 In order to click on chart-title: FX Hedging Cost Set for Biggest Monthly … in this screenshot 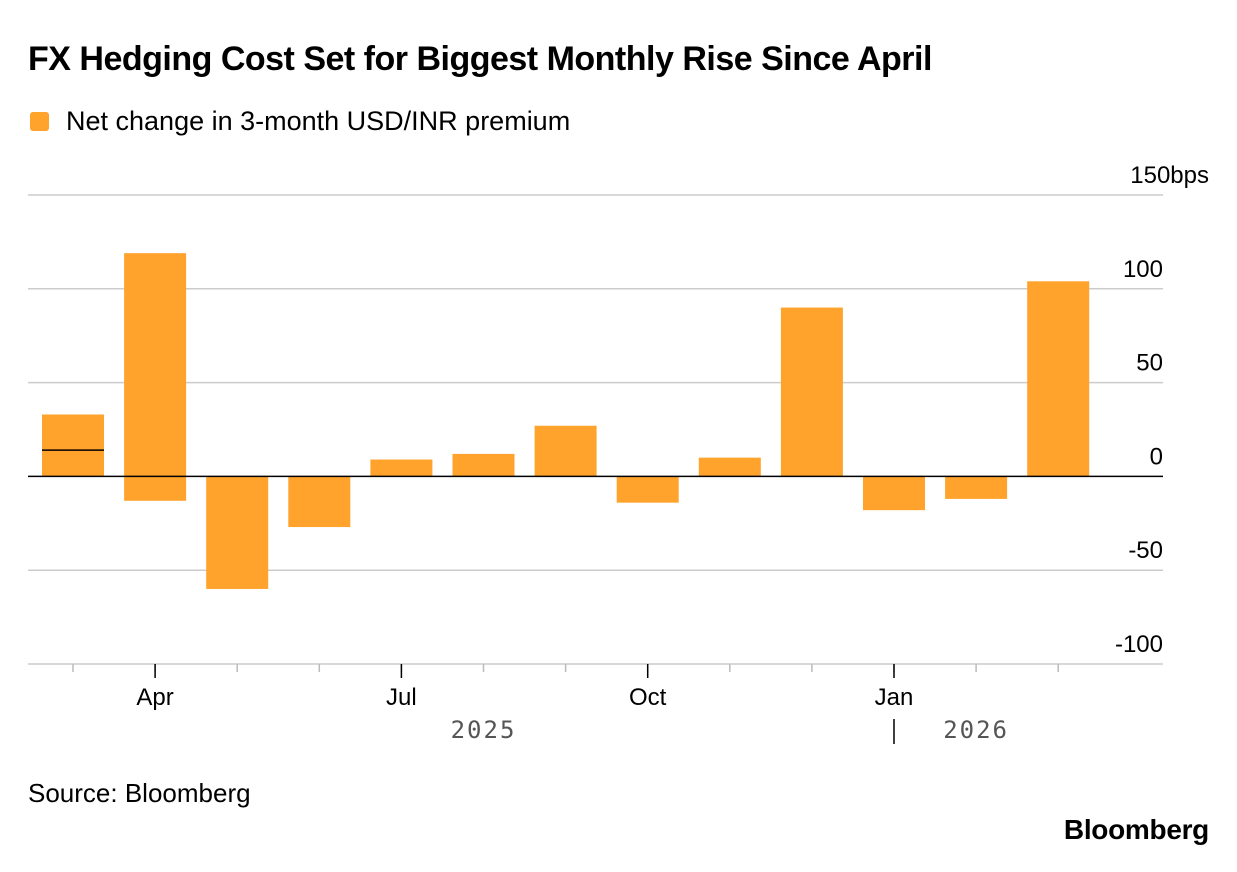, I will do `click(480, 59)`.